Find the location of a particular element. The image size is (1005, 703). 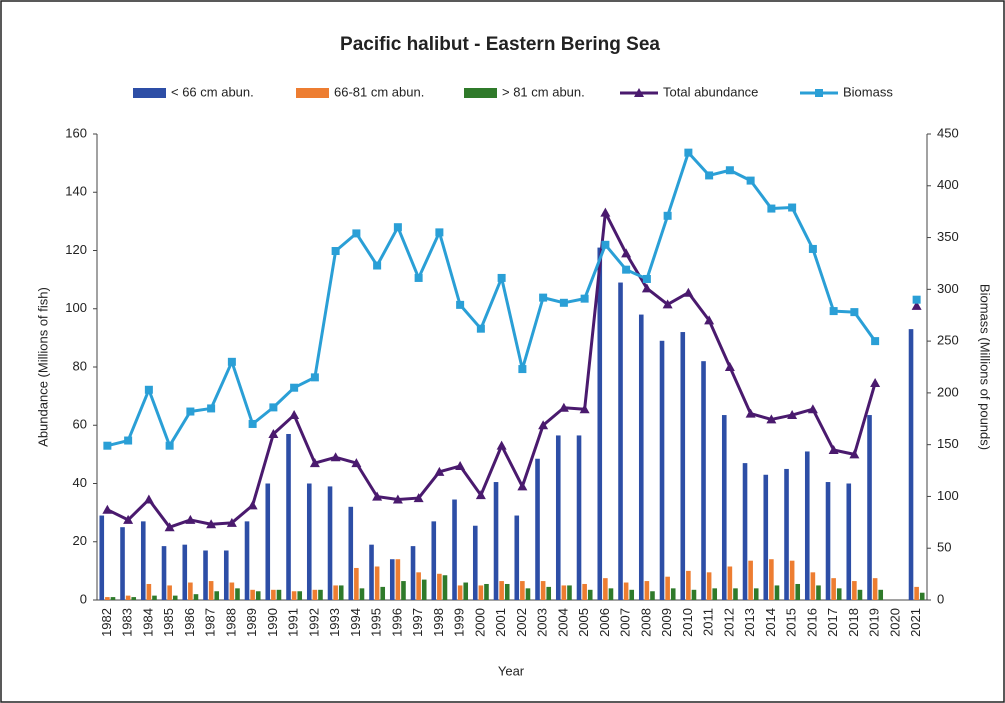

y2-tick-label: 350 is located at coordinates (948, 236).